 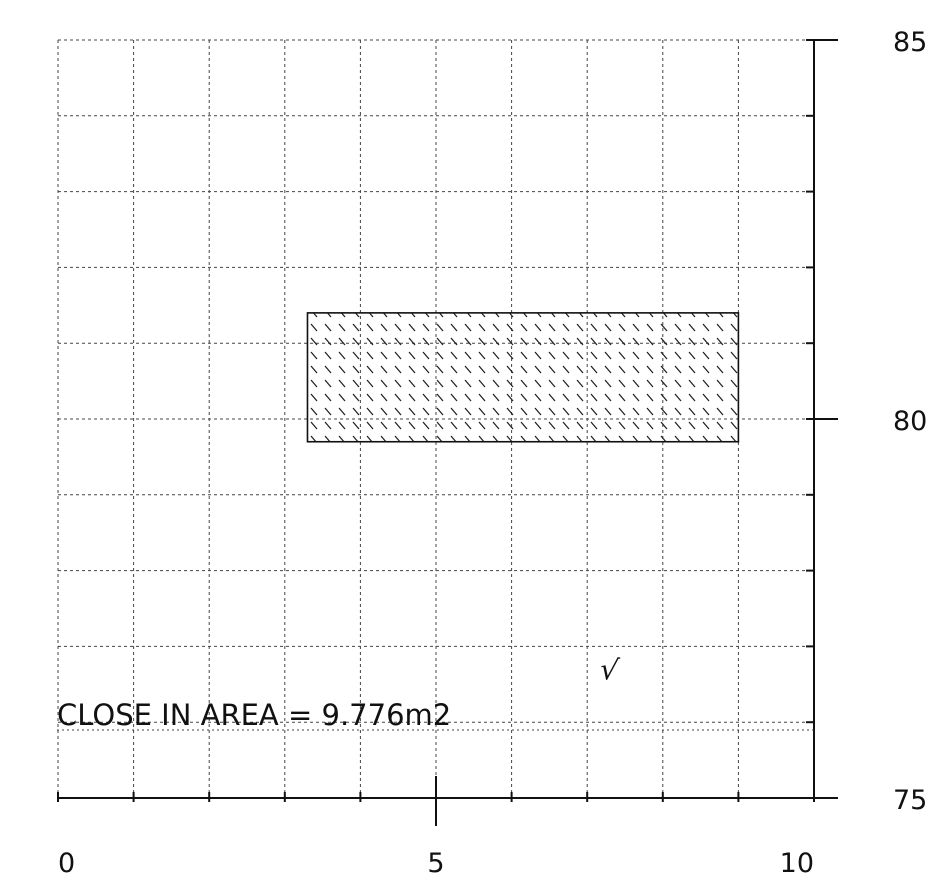 I want to click on close-in-area-region, so click(x=523, y=377).